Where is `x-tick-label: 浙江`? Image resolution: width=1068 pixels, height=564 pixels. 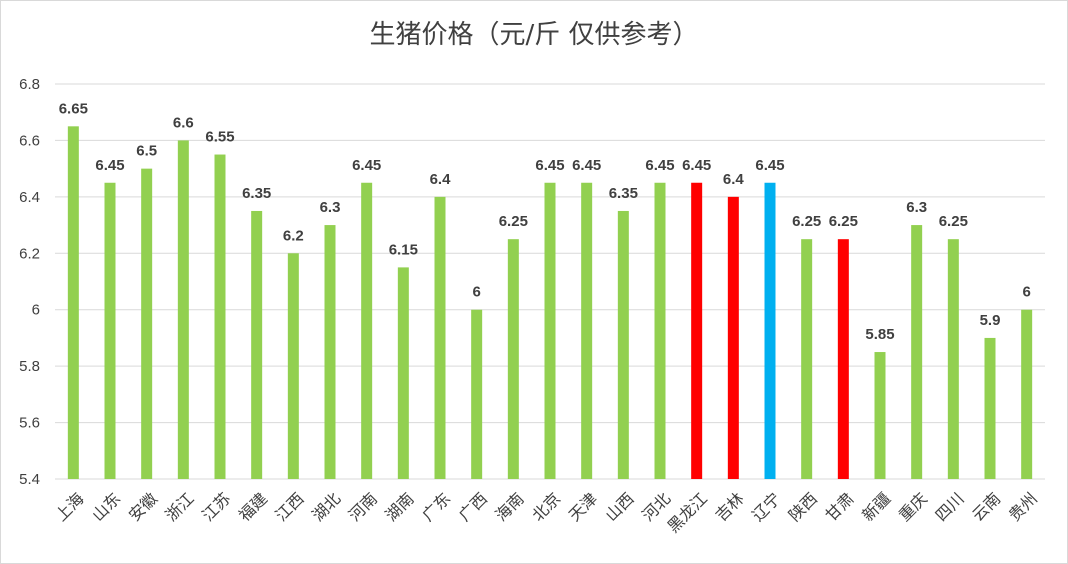 x-tick-label: 浙江 is located at coordinates (180, 507).